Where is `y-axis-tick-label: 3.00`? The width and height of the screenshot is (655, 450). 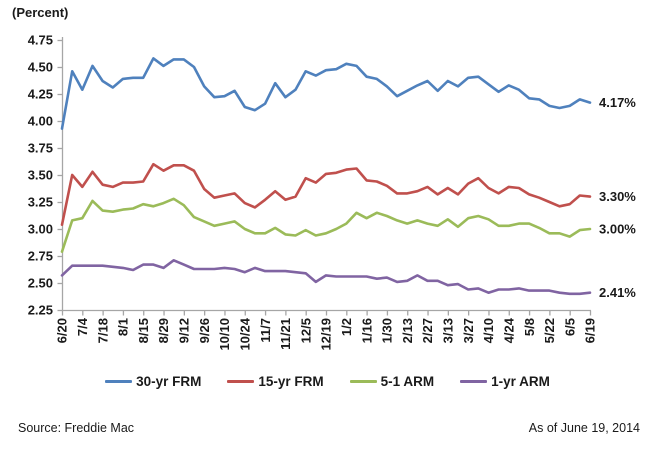
y-axis-tick-label: 3.00 is located at coordinates (40, 229).